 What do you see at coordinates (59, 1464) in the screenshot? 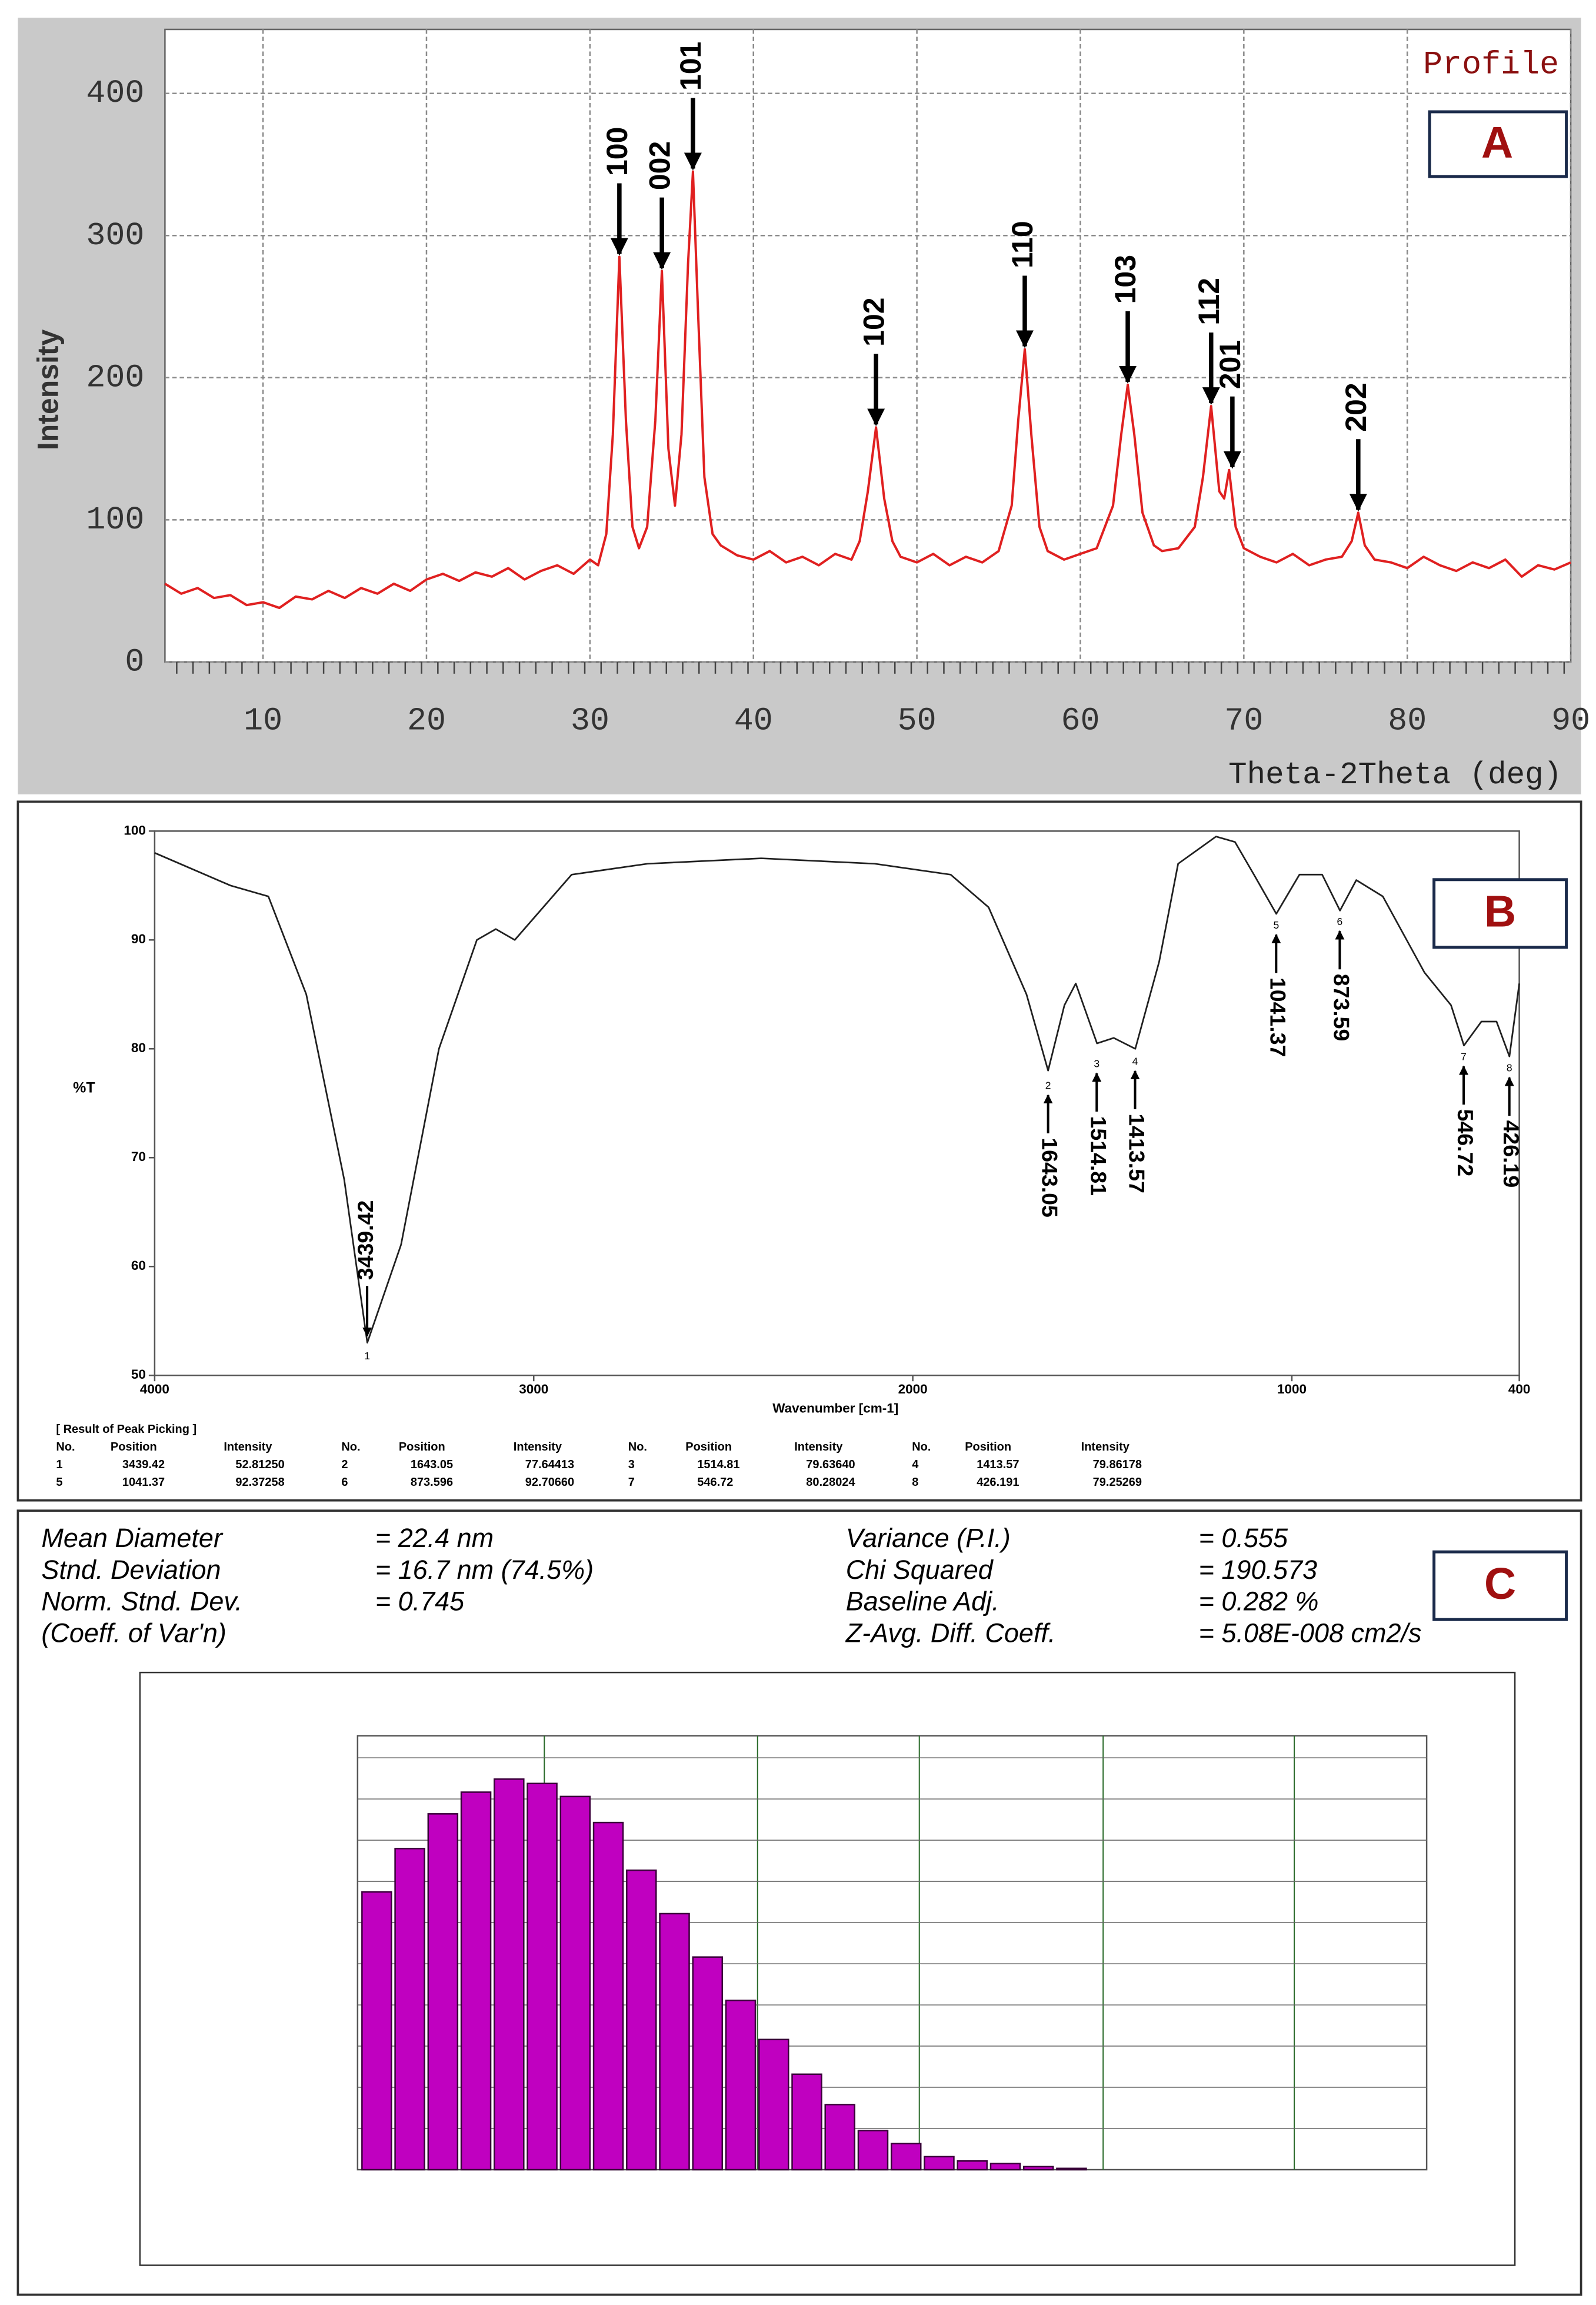
I see `table-cell: 1` at bounding box center [59, 1464].